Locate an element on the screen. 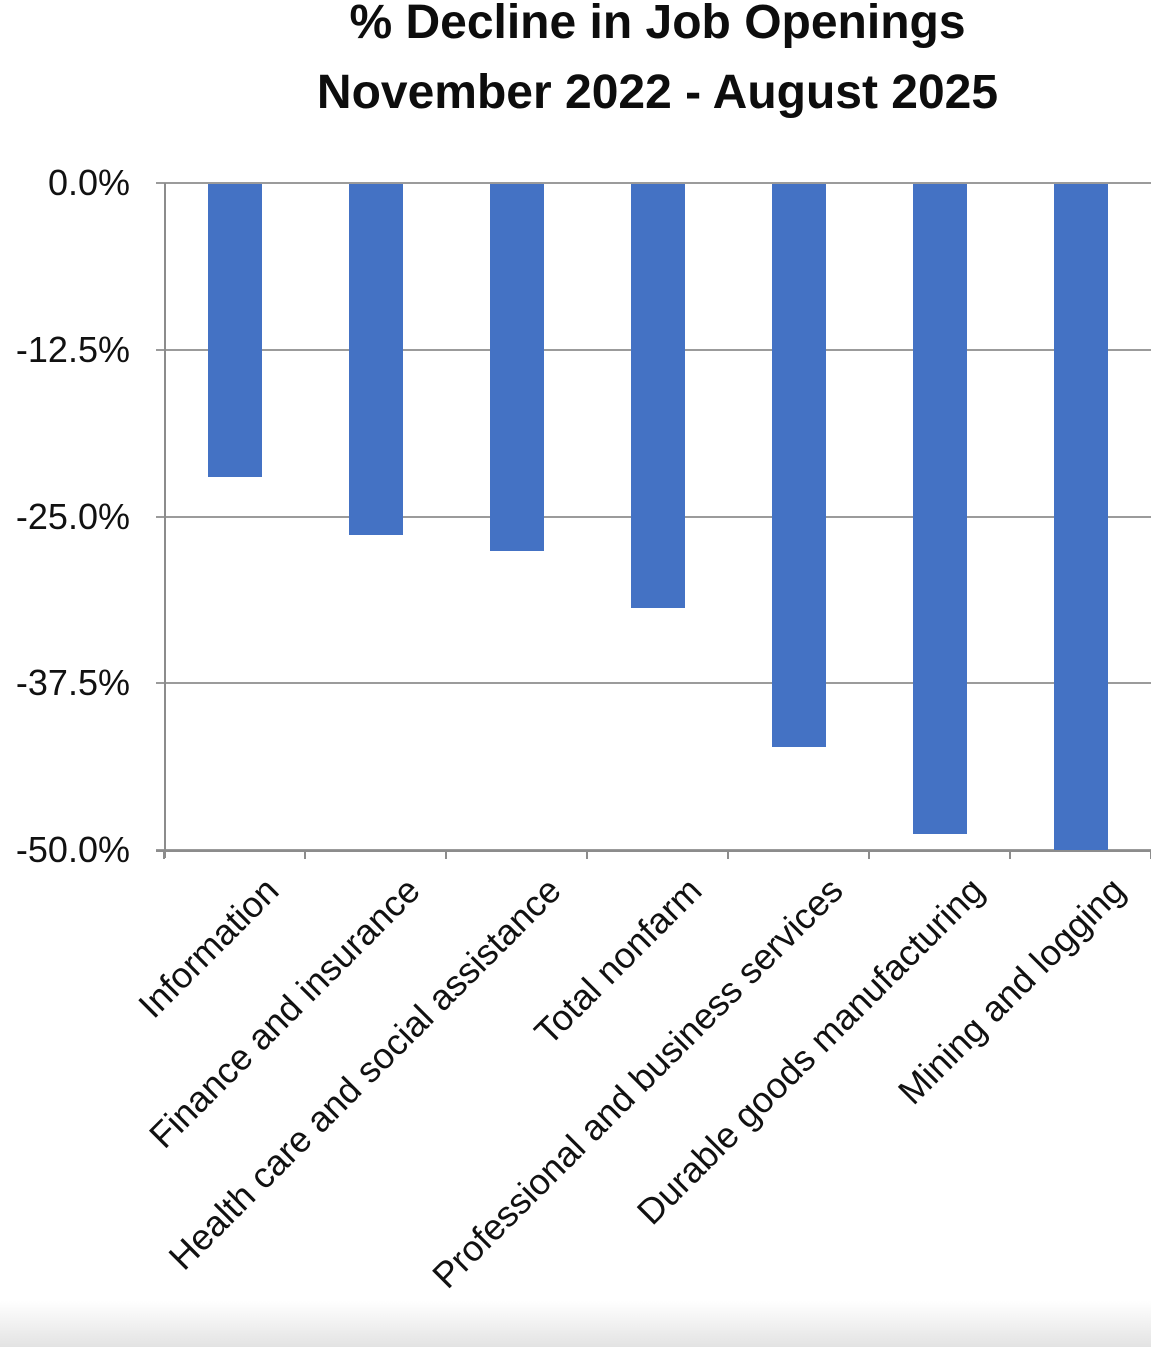 The width and height of the screenshot is (1151, 1347). bar-total-nonfarm is located at coordinates (657, 396).